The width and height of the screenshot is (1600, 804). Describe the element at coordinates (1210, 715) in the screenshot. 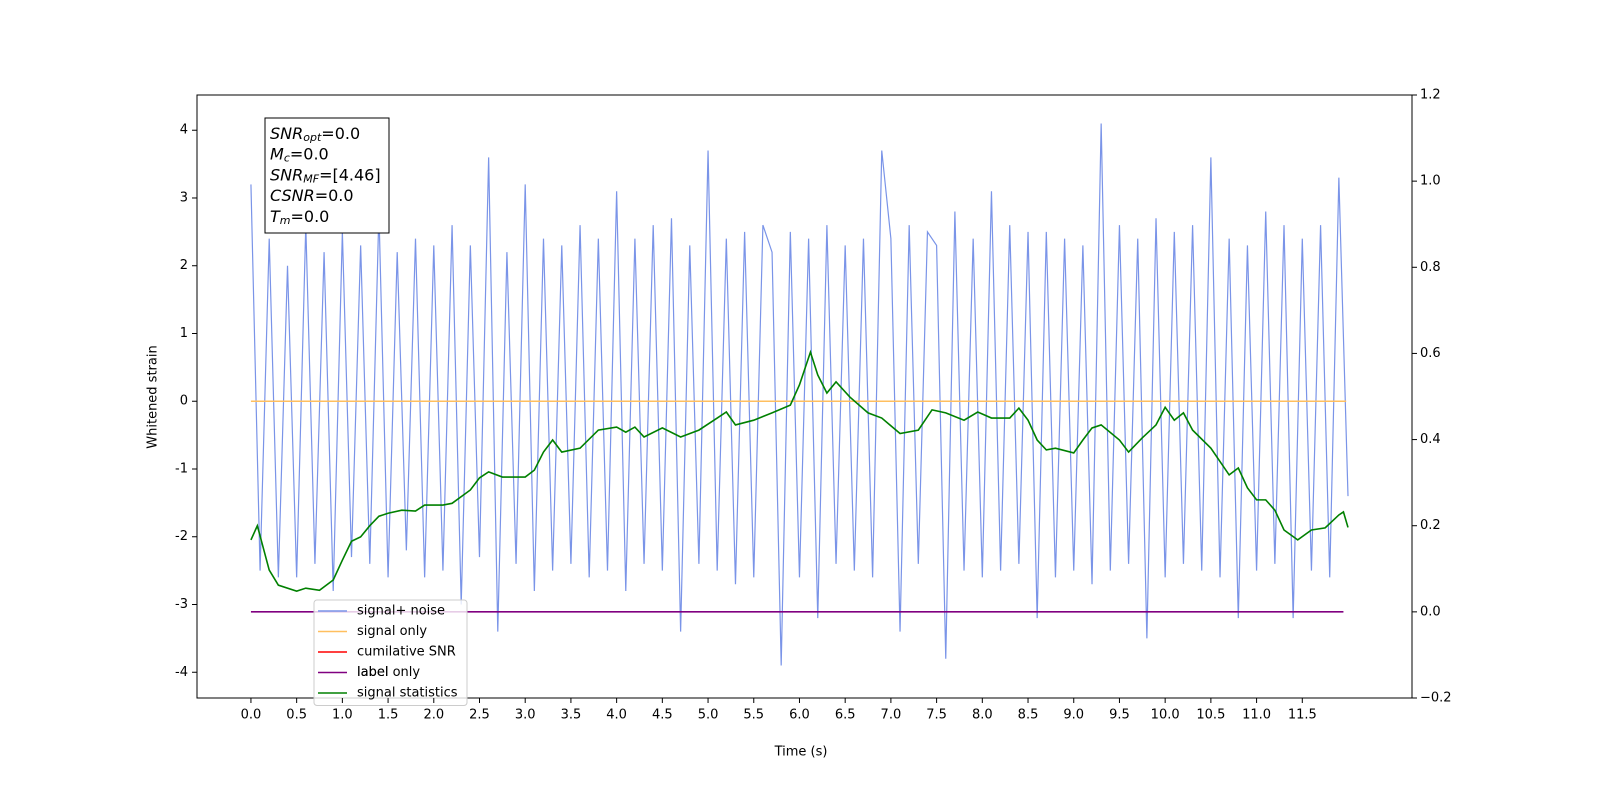

I see `x-tick-label: 10.5` at that location.